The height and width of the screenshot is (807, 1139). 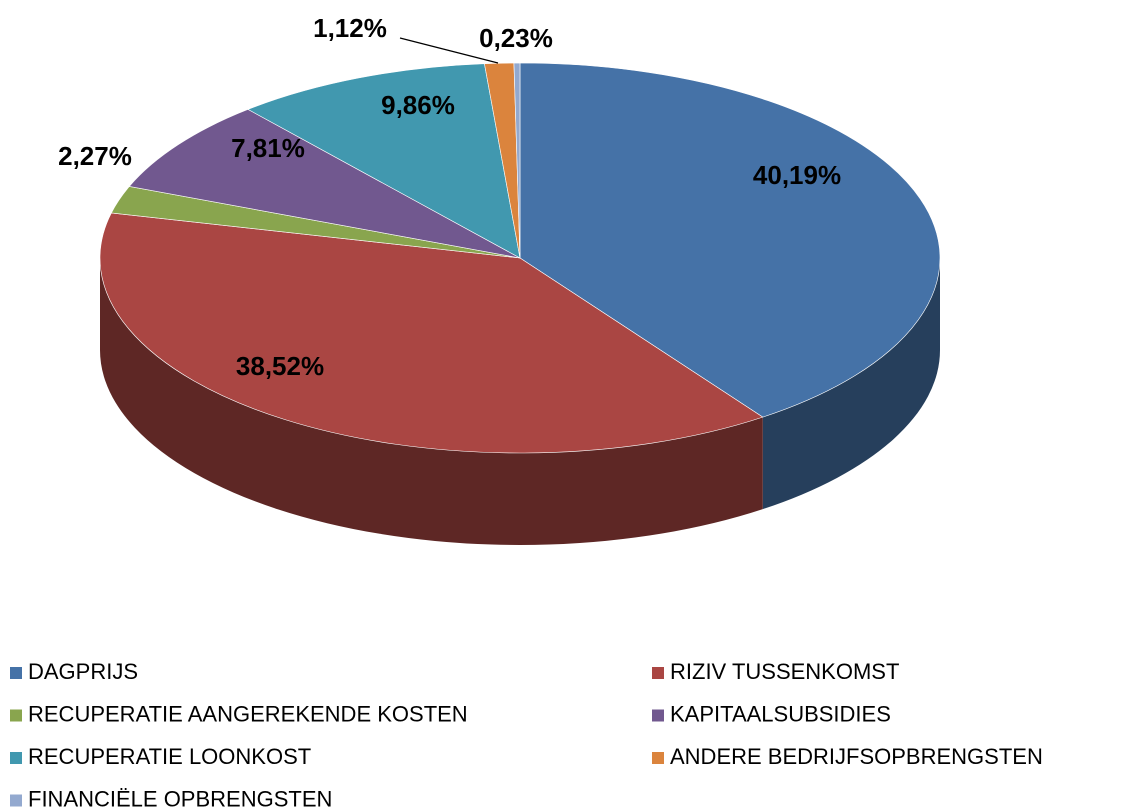 I want to click on legend-label: DAGPRIJS, so click(x=83, y=671).